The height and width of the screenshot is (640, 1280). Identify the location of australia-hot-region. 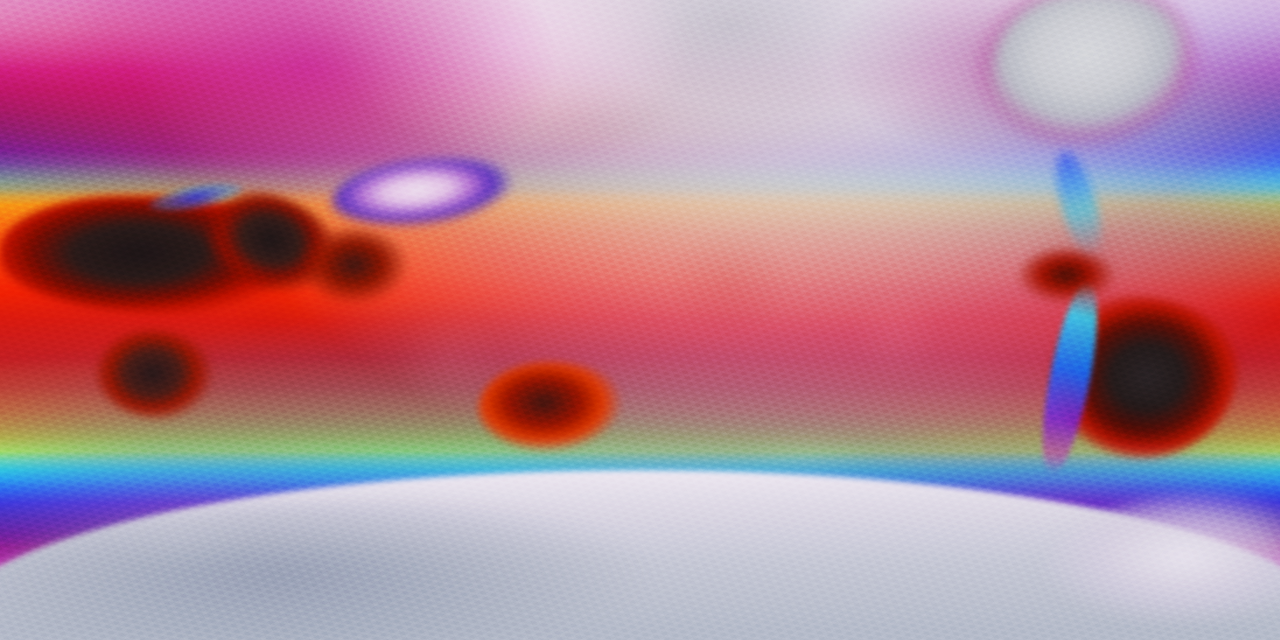
(553, 408).